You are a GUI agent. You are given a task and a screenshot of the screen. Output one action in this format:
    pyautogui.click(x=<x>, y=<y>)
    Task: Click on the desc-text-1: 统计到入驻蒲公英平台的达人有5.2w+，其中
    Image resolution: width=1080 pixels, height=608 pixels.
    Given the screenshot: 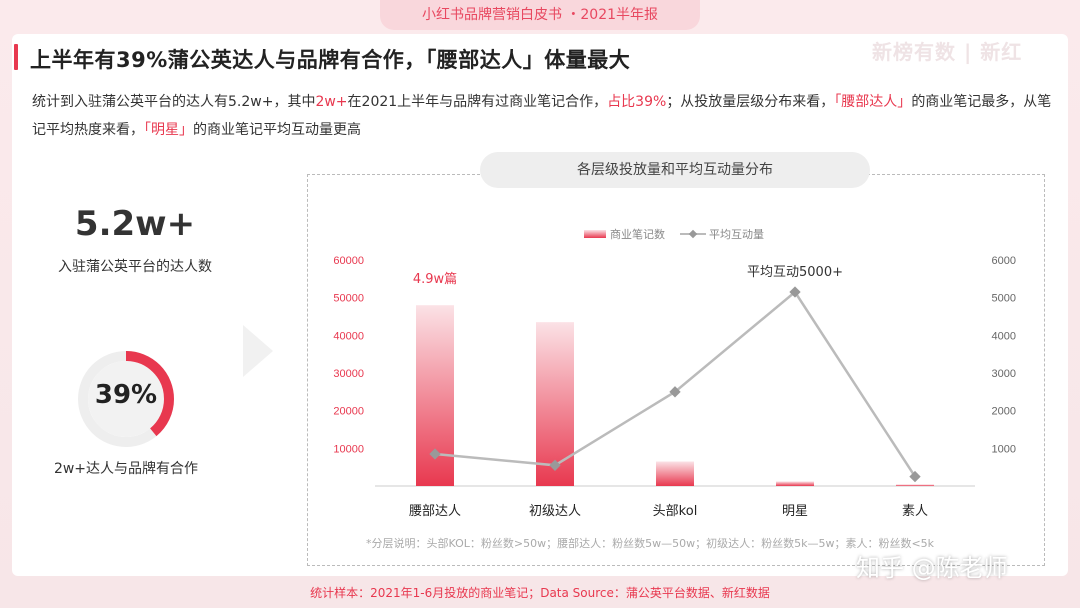 What is the action you would take?
    pyautogui.click(x=174, y=102)
    